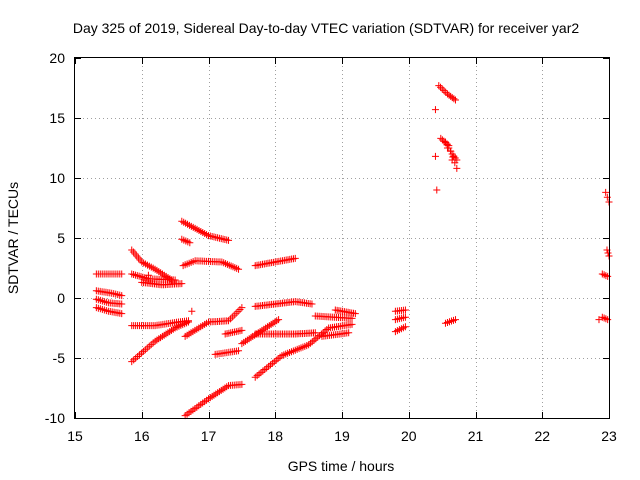 Image resolution: width=640 pixels, height=480 pixels. Describe the element at coordinates (13, 238) in the screenshot. I see `y-axis-title: SDTVAR / TECUs` at that location.